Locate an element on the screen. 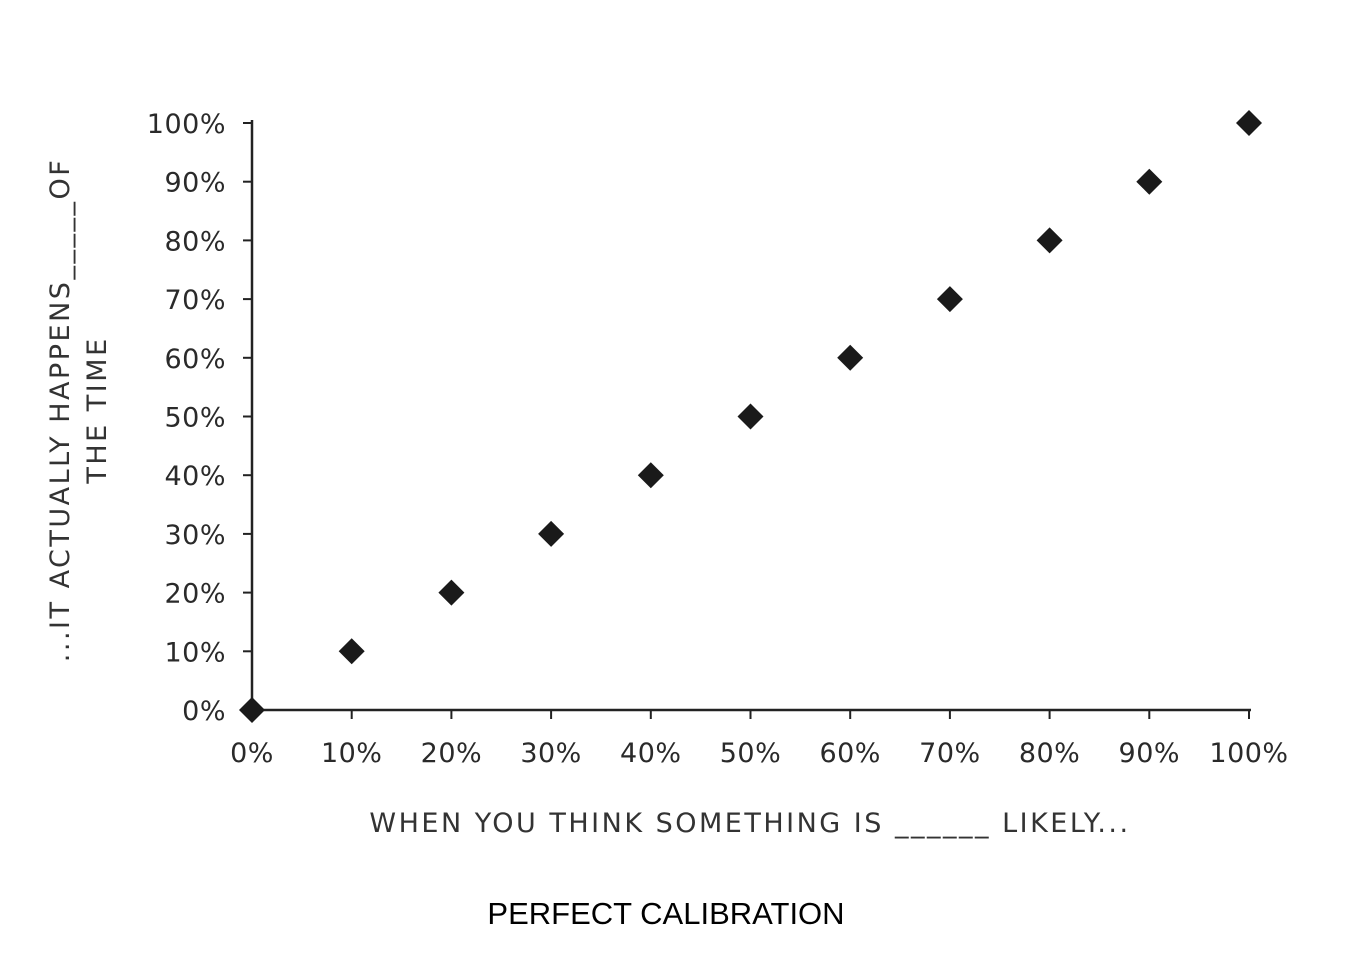 The height and width of the screenshot is (958, 1352). y-tick-label: 90% is located at coordinates (195, 183).